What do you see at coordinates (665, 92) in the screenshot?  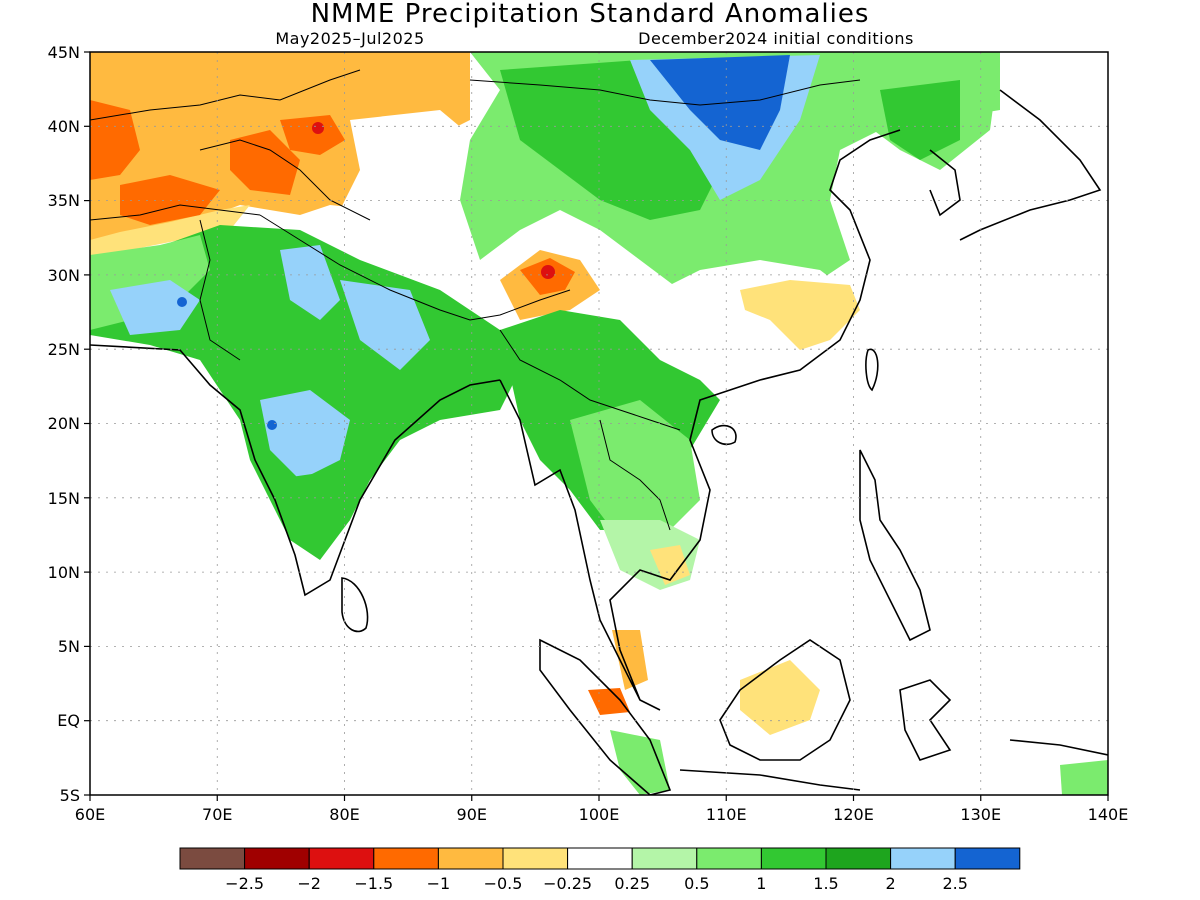 I see `border-china-mongolia` at bounding box center [665, 92].